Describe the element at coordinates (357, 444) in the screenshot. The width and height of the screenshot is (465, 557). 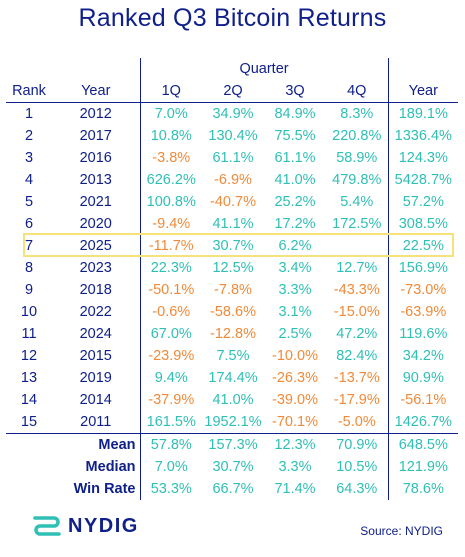
I see `summary-q4-cell: 70.9%` at that location.